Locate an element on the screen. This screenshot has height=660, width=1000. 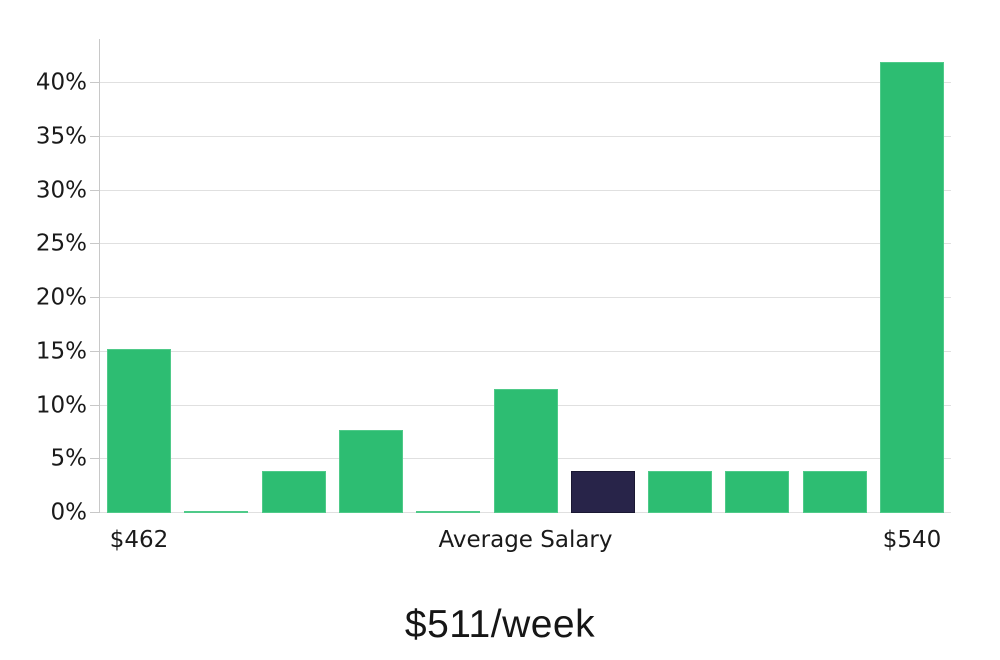
x-axis-label: Average Salary is located at coordinates (525, 540).